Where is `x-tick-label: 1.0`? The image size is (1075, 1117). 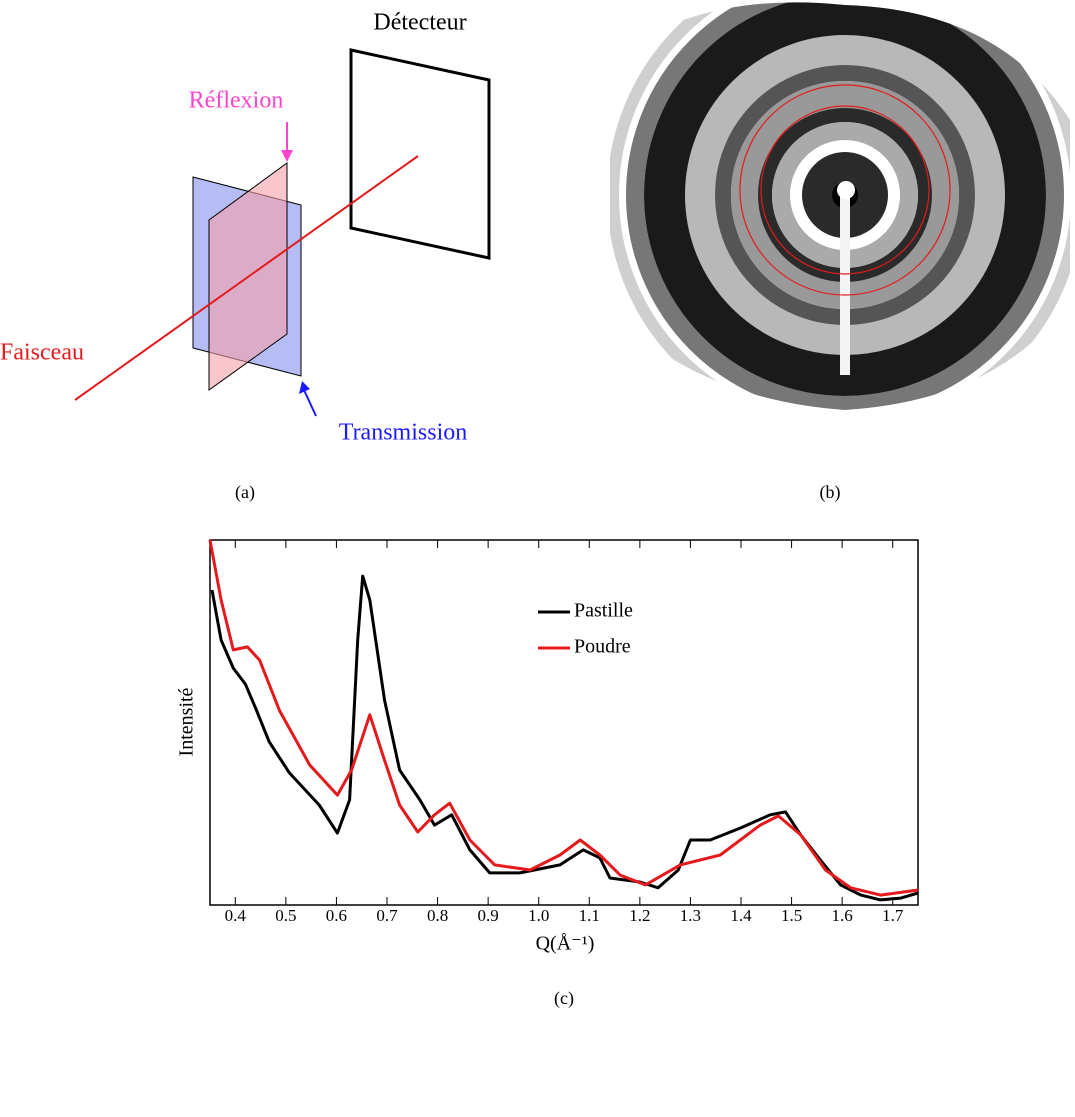
x-tick-label: 1.0 is located at coordinates (538, 915).